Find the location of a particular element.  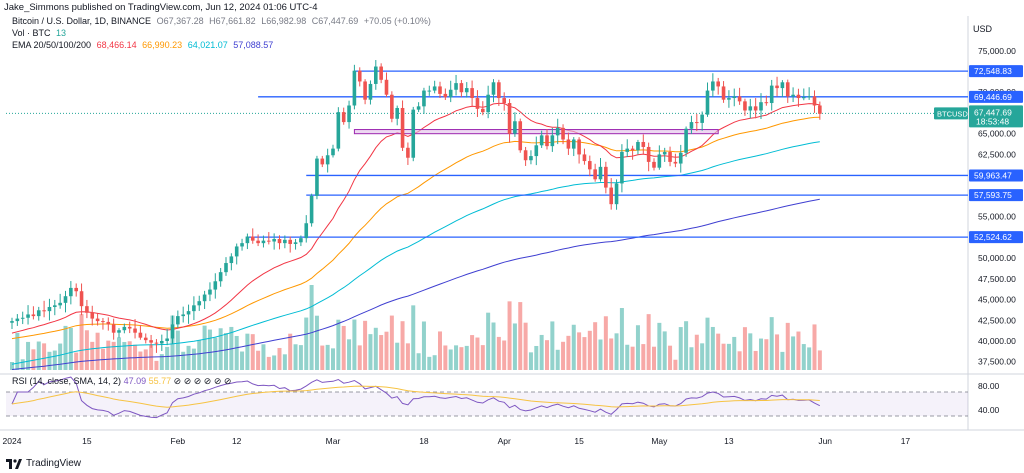

consolidation-zone is located at coordinates (536, 132).